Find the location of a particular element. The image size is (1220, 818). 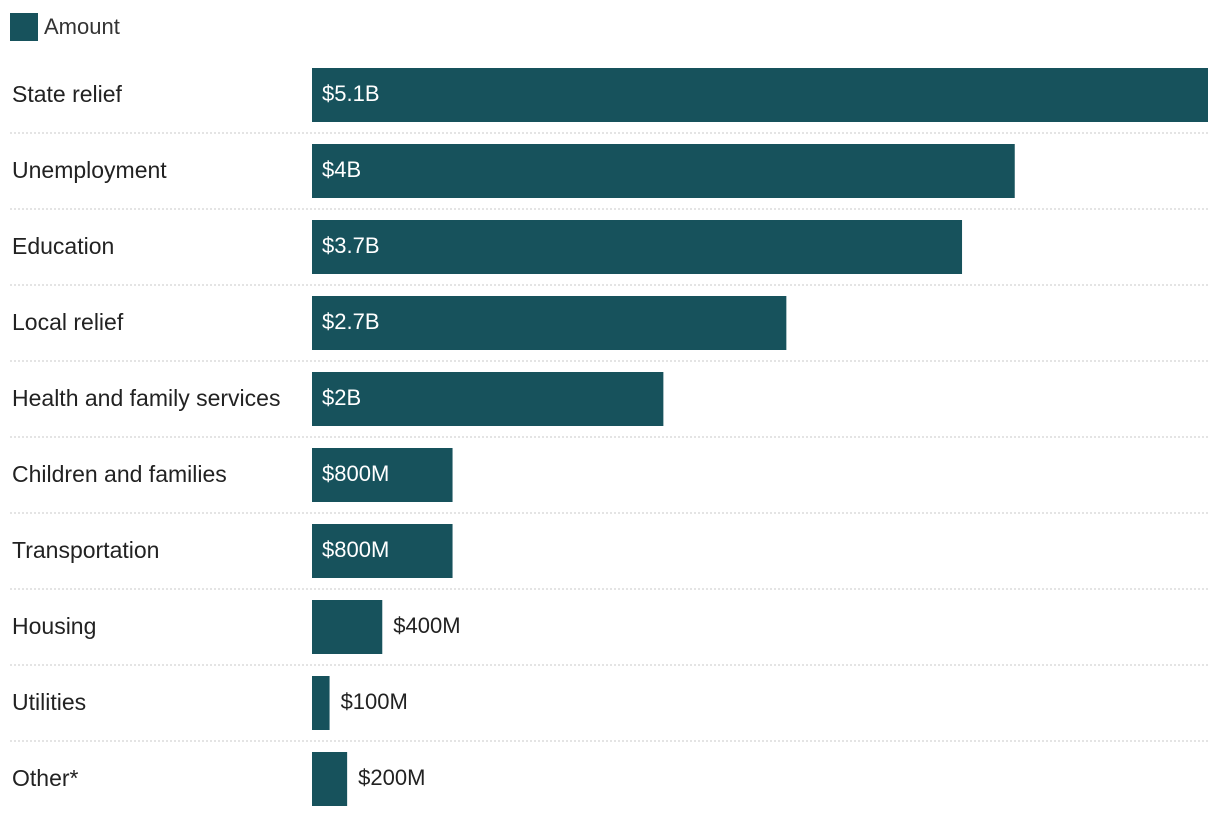

legend-label: Amount is located at coordinates (82, 26).